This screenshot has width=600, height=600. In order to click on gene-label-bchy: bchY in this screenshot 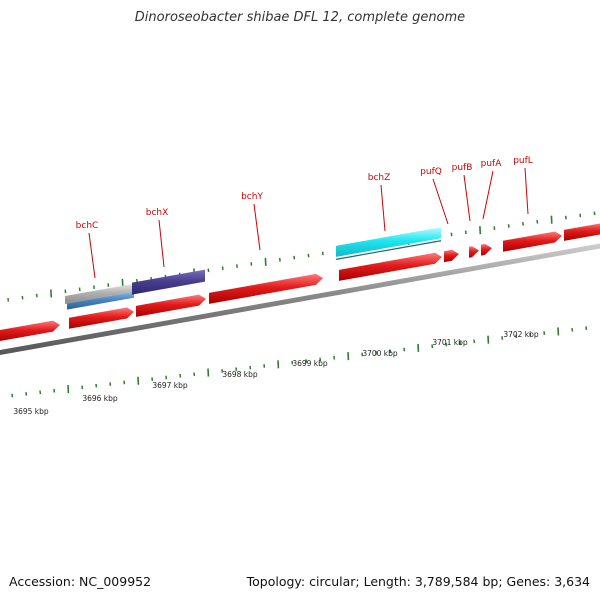, I will do `click(252, 197)`.